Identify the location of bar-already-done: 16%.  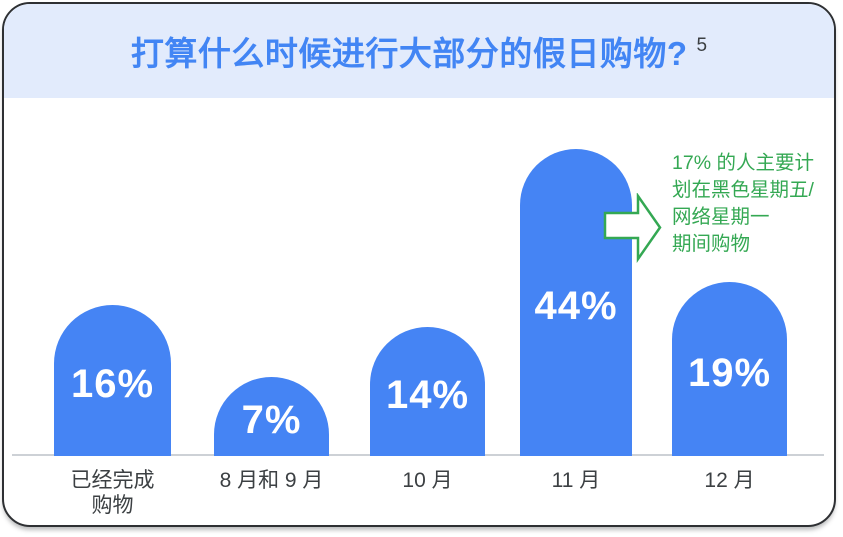
(112, 380).